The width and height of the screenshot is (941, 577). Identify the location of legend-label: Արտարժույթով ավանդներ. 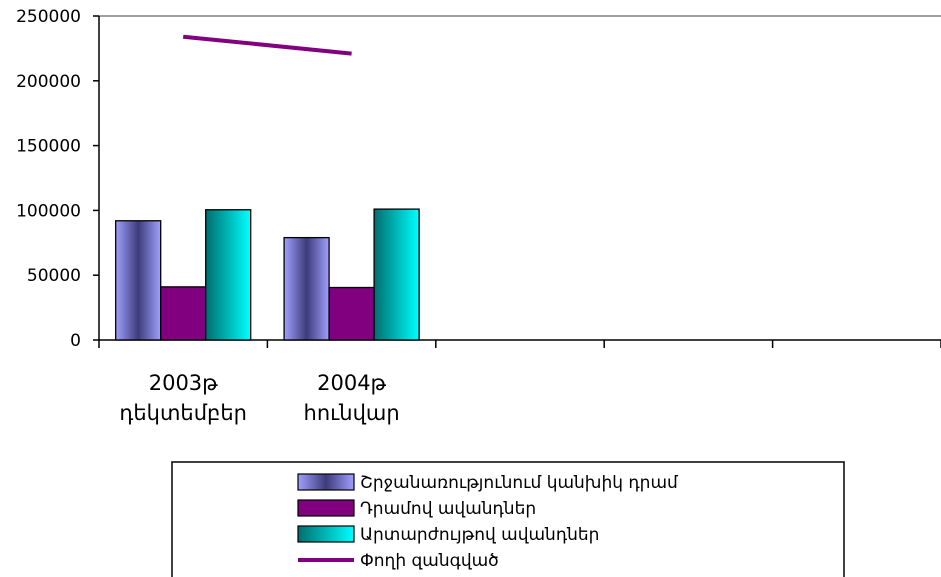
(479, 535).